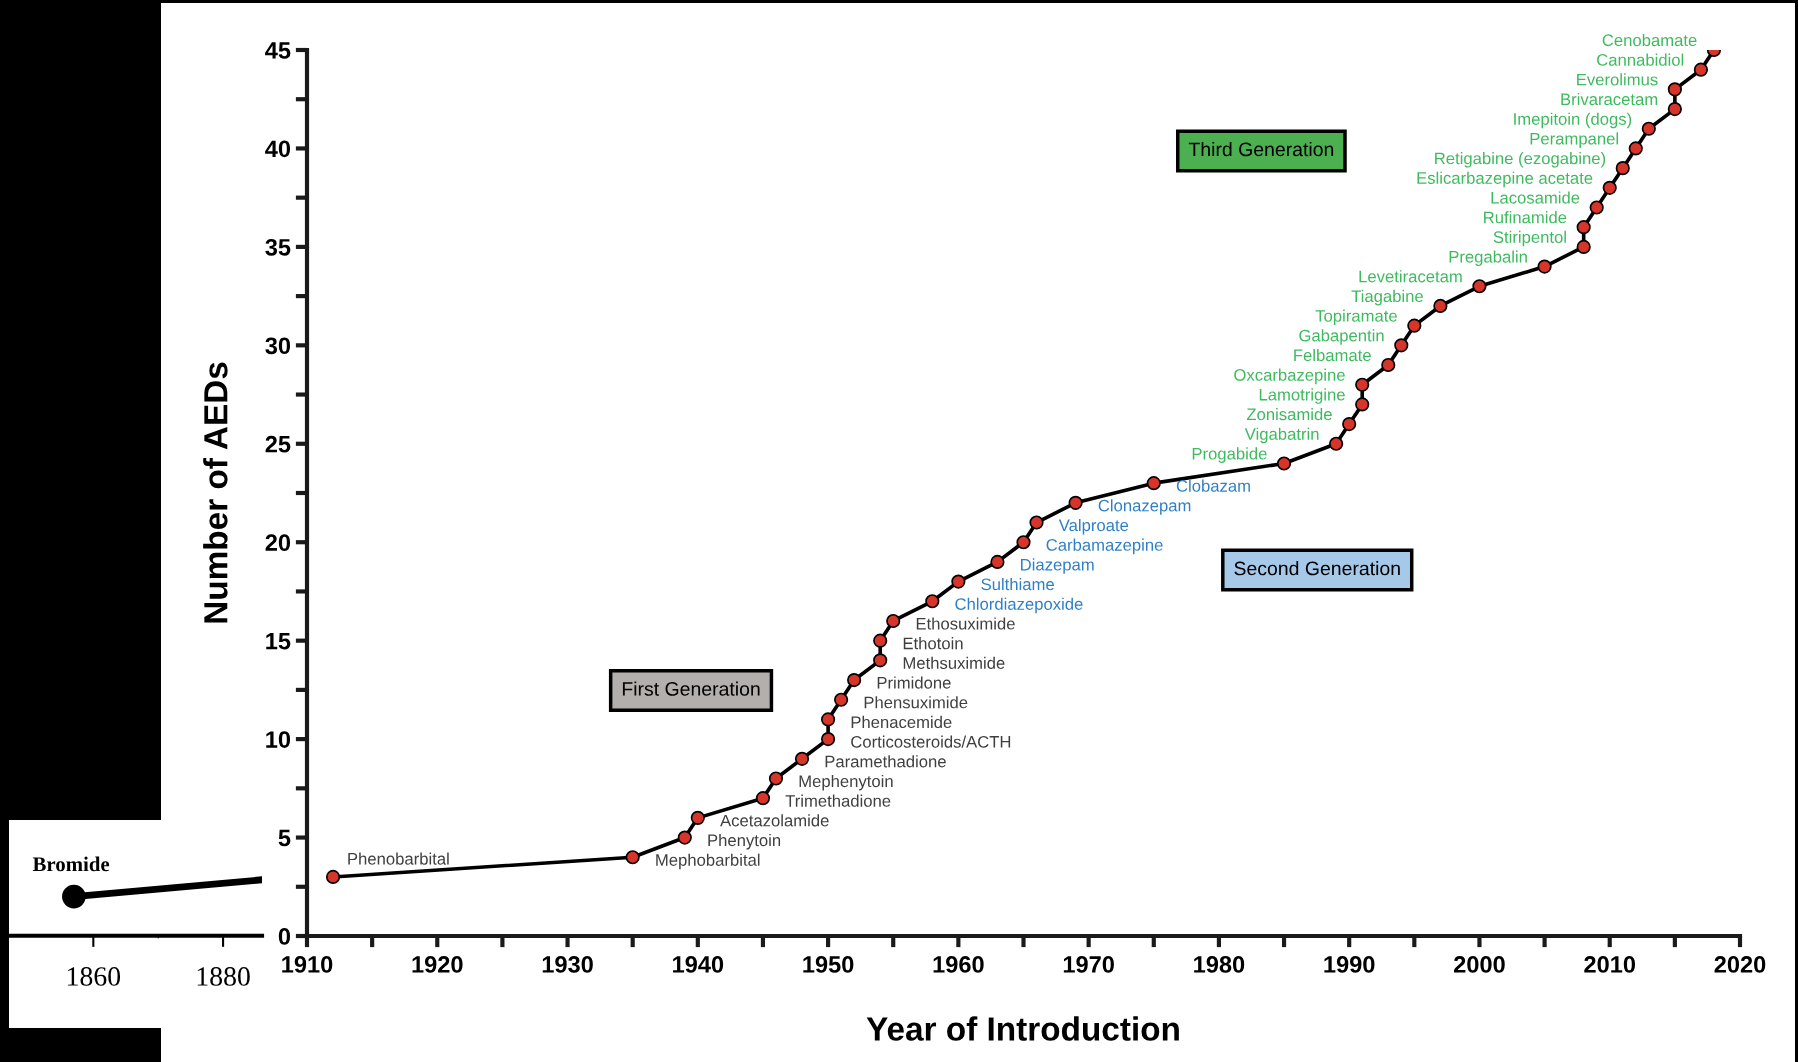 This screenshot has width=1798, height=1062. What do you see at coordinates (1144, 507) in the screenshot?
I see `data-label: Clonazepam` at bounding box center [1144, 507].